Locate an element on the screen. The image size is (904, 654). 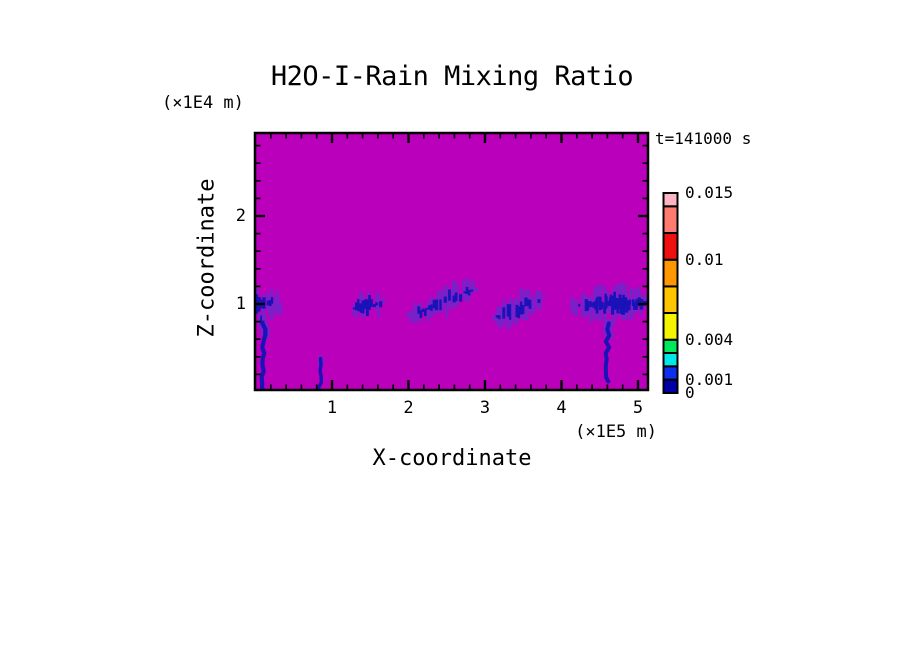
time-annotation: t=141000 s is located at coordinates (703, 138).